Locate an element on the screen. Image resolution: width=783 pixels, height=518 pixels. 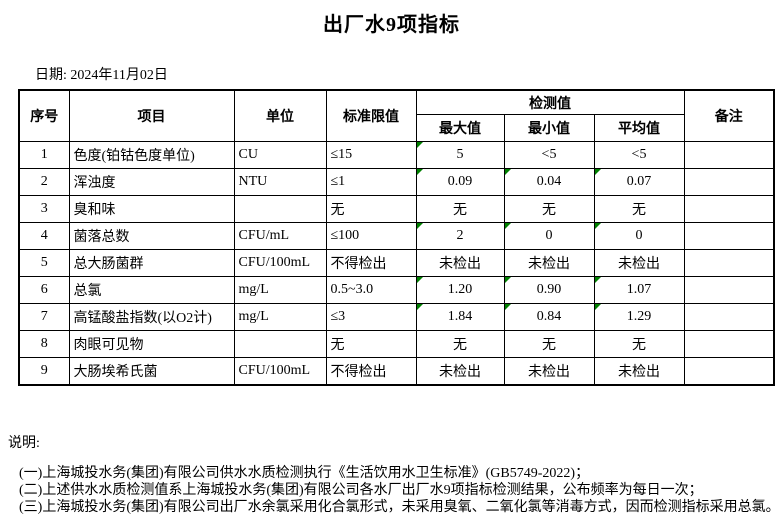
table-row: 1 色度(铂钴色度单位) CU ≤15 5 <5 <5 is located at coordinates (396, 155).